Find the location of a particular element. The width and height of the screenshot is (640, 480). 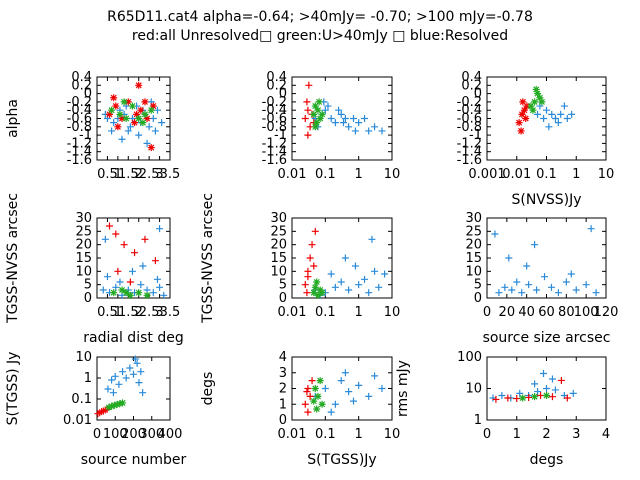

x-axis-label: source number is located at coordinates (134, 460).